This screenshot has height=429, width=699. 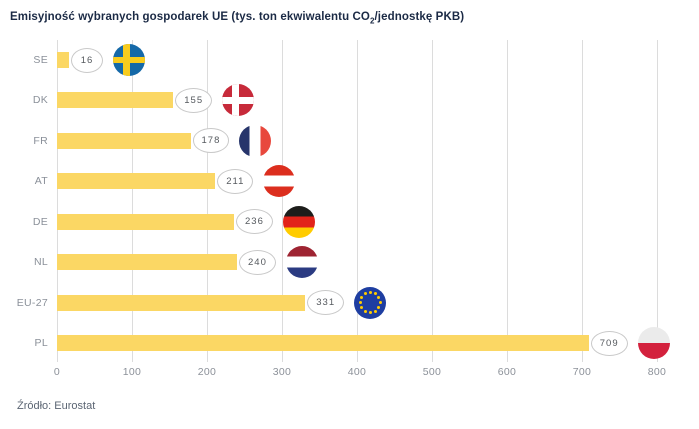 I want to click on denmark-flag-icon, so click(x=238, y=100).